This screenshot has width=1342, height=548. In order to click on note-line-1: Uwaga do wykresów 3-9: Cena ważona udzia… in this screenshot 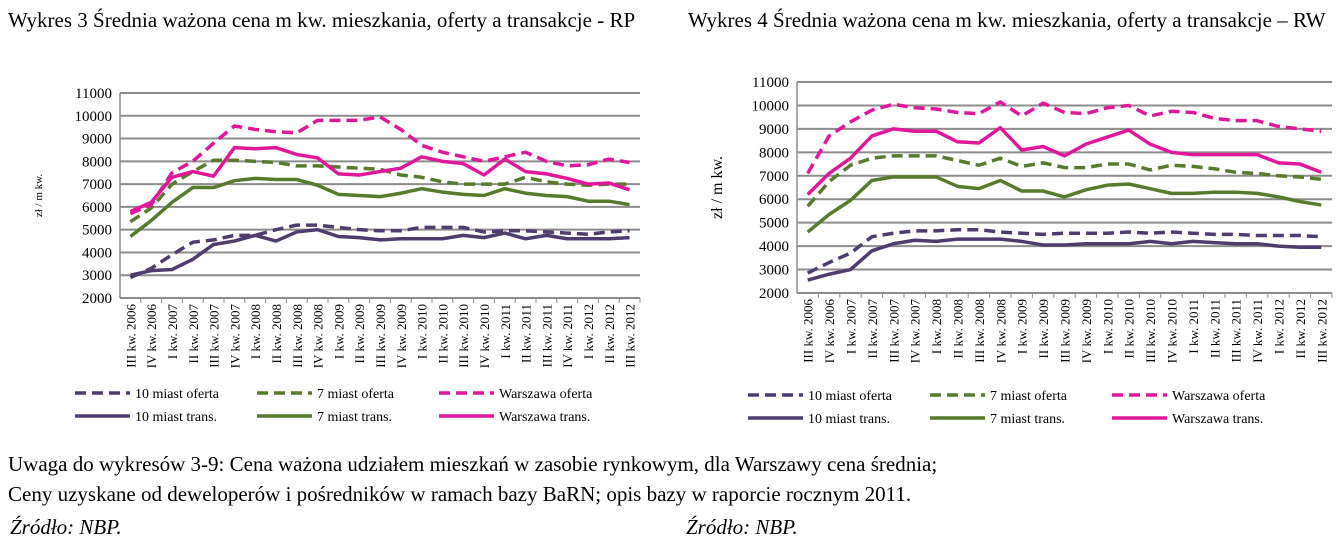, I will do `click(473, 464)`.